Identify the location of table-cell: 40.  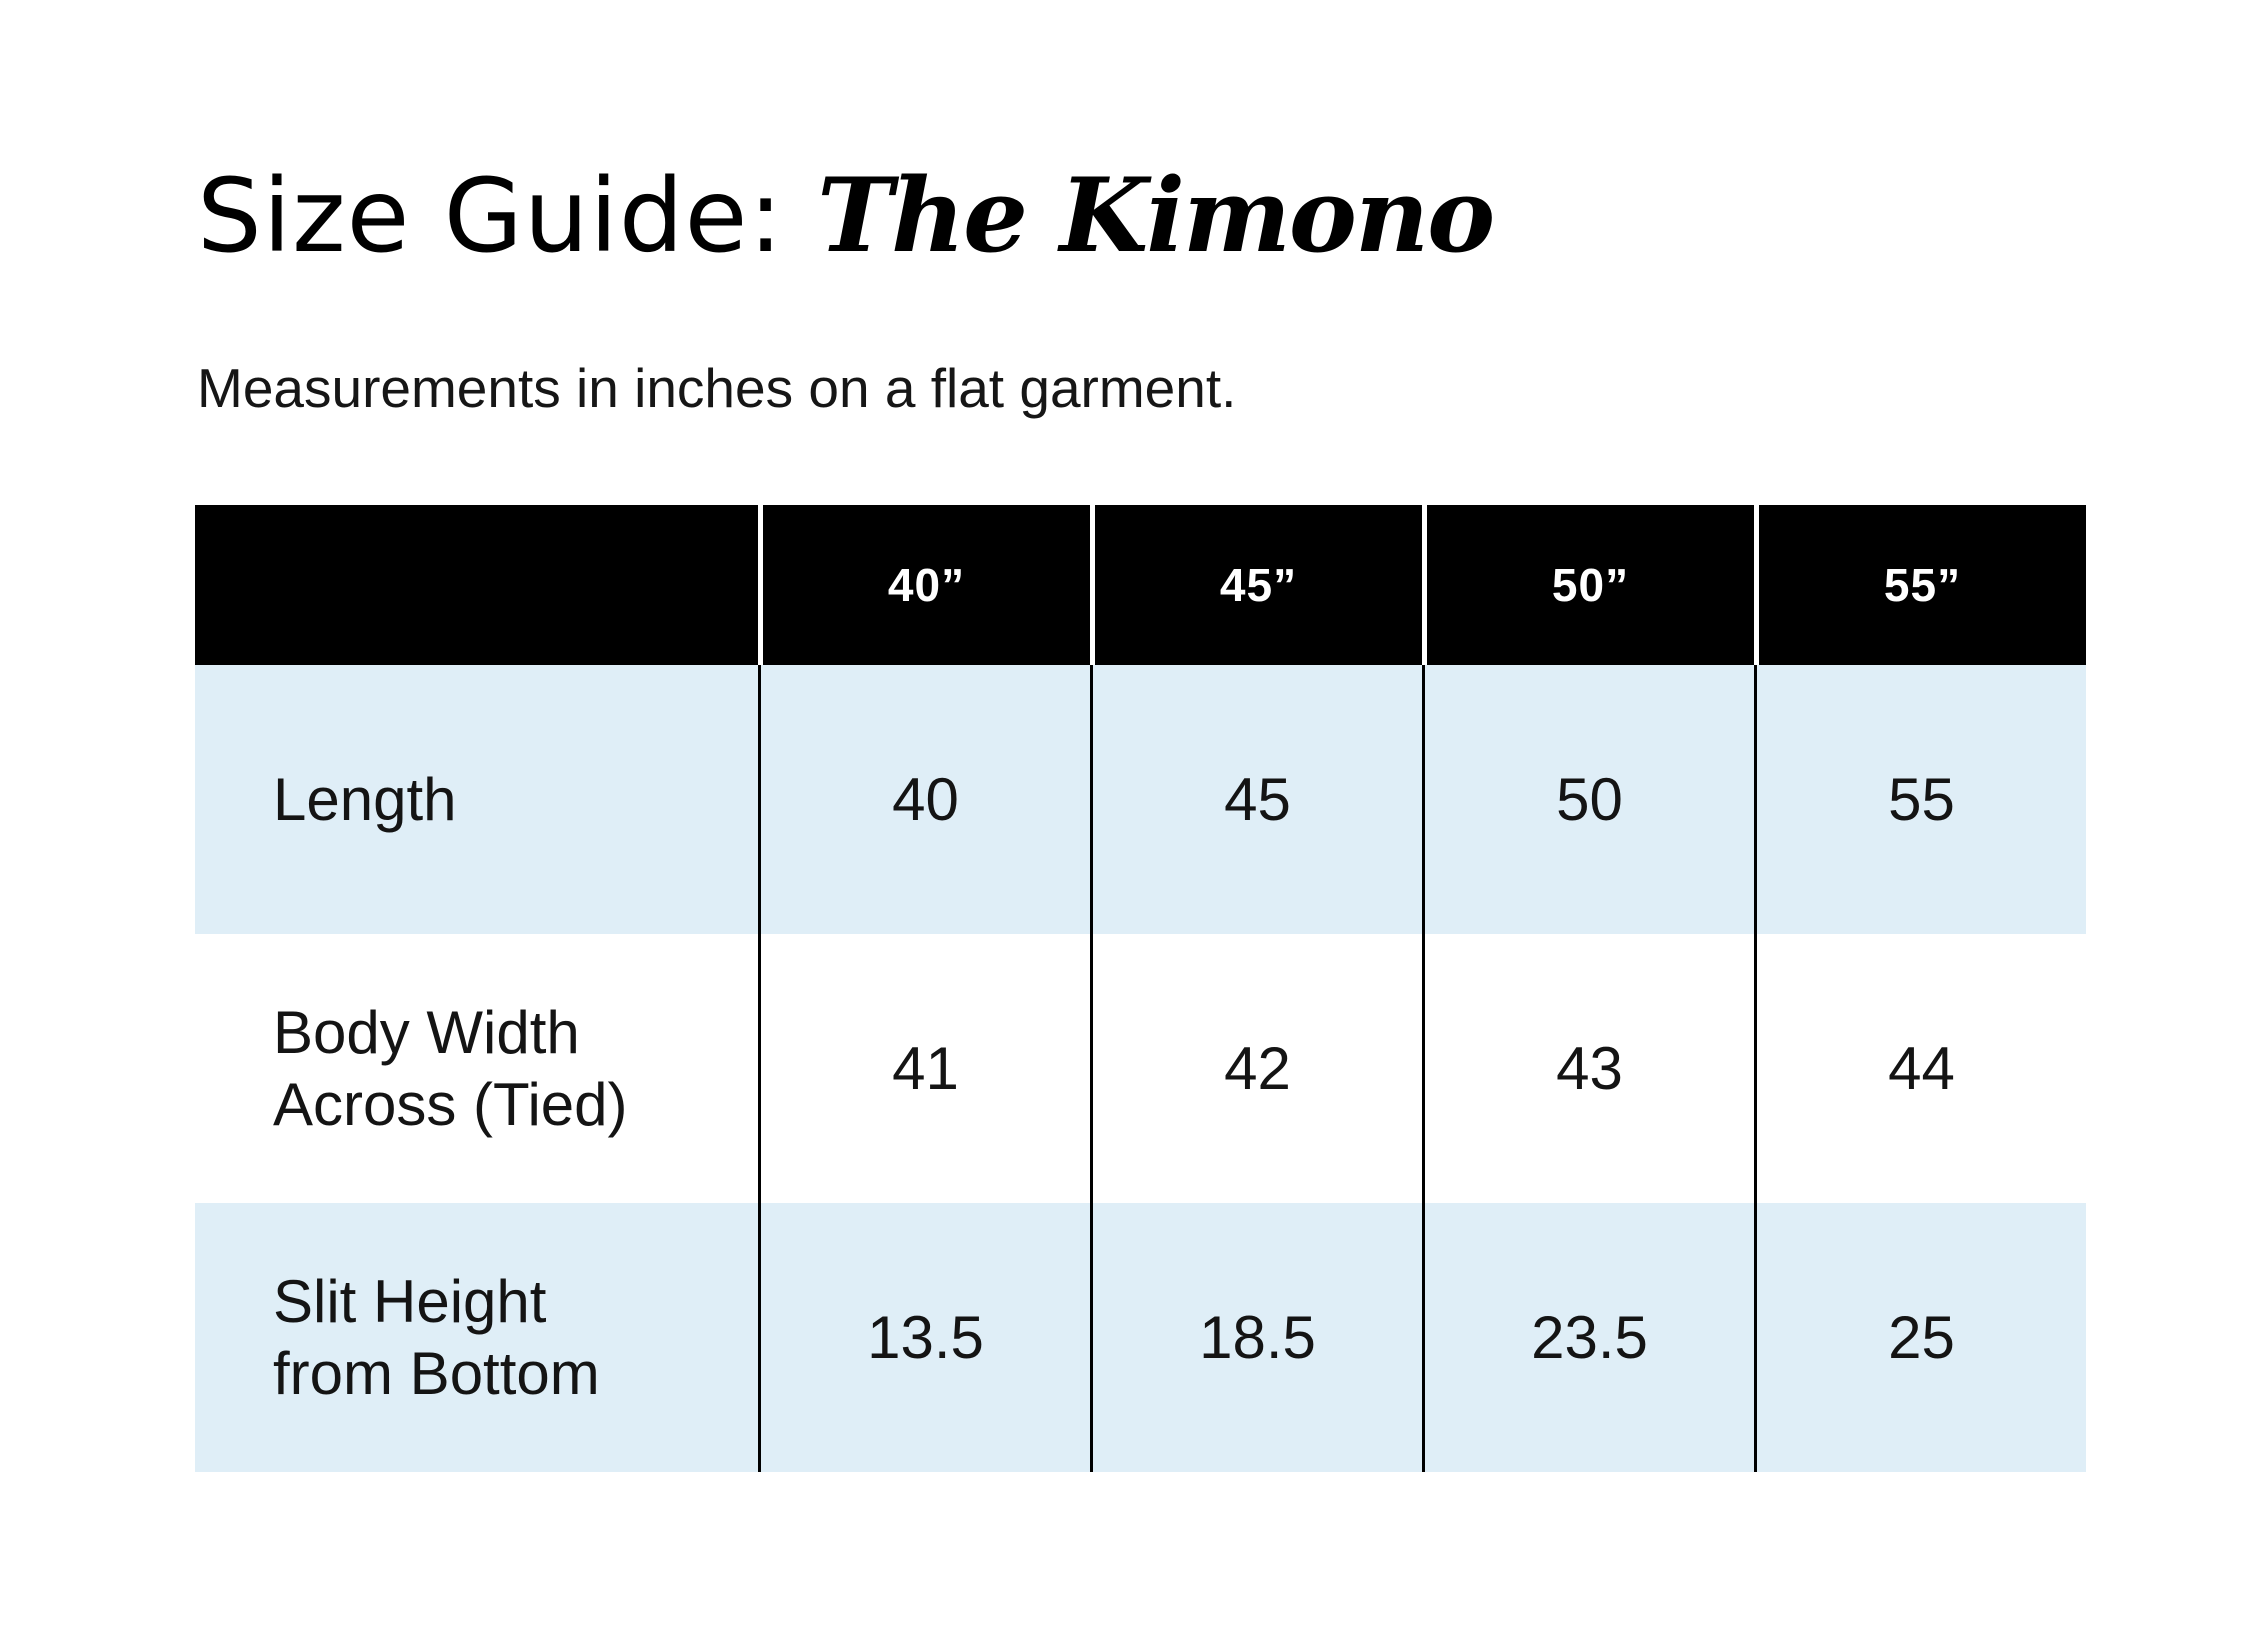
(924, 800).